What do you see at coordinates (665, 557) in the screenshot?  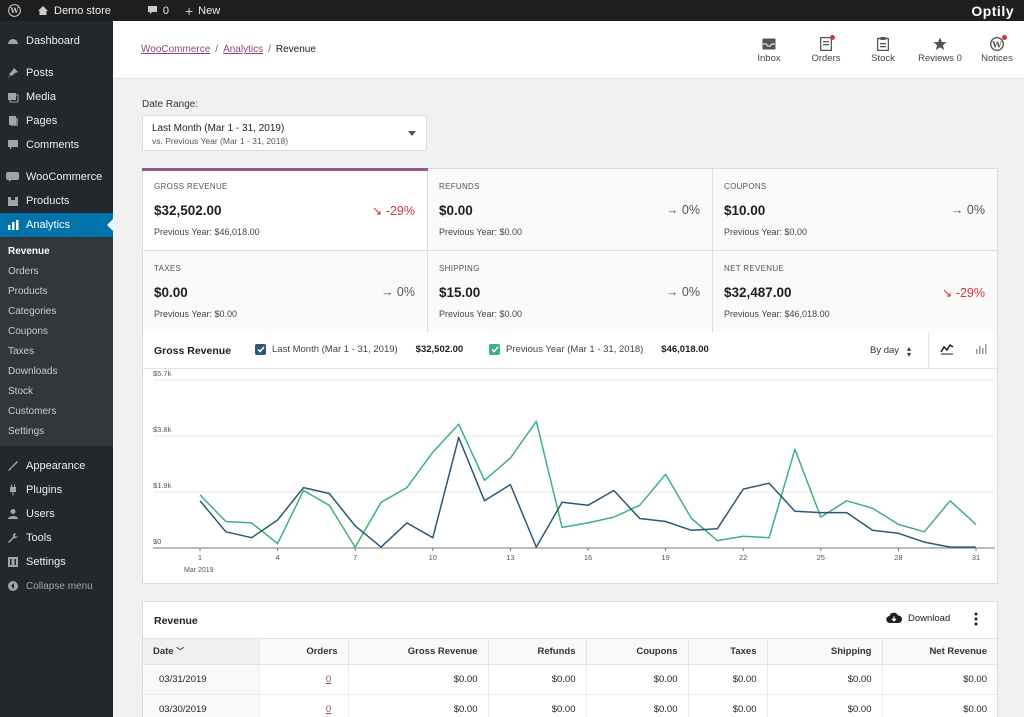 I see `x-tick-label: 19` at bounding box center [665, 557].